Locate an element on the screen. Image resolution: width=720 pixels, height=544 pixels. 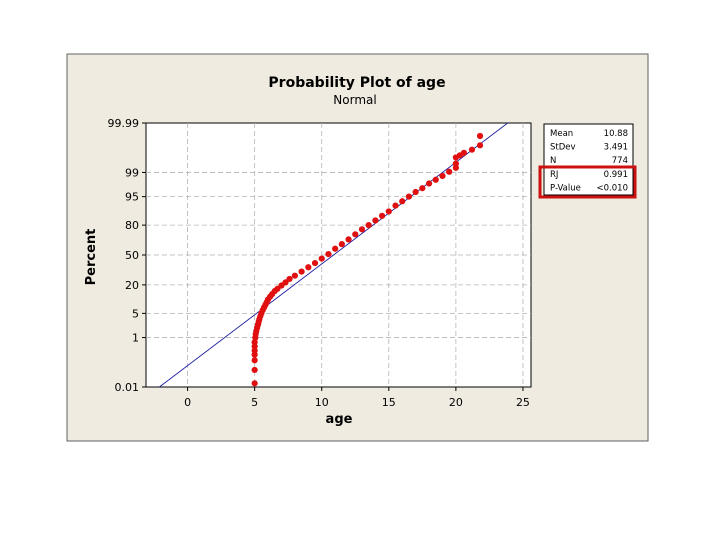
stat-value: 0.991 is located at coordinates (616, 175).